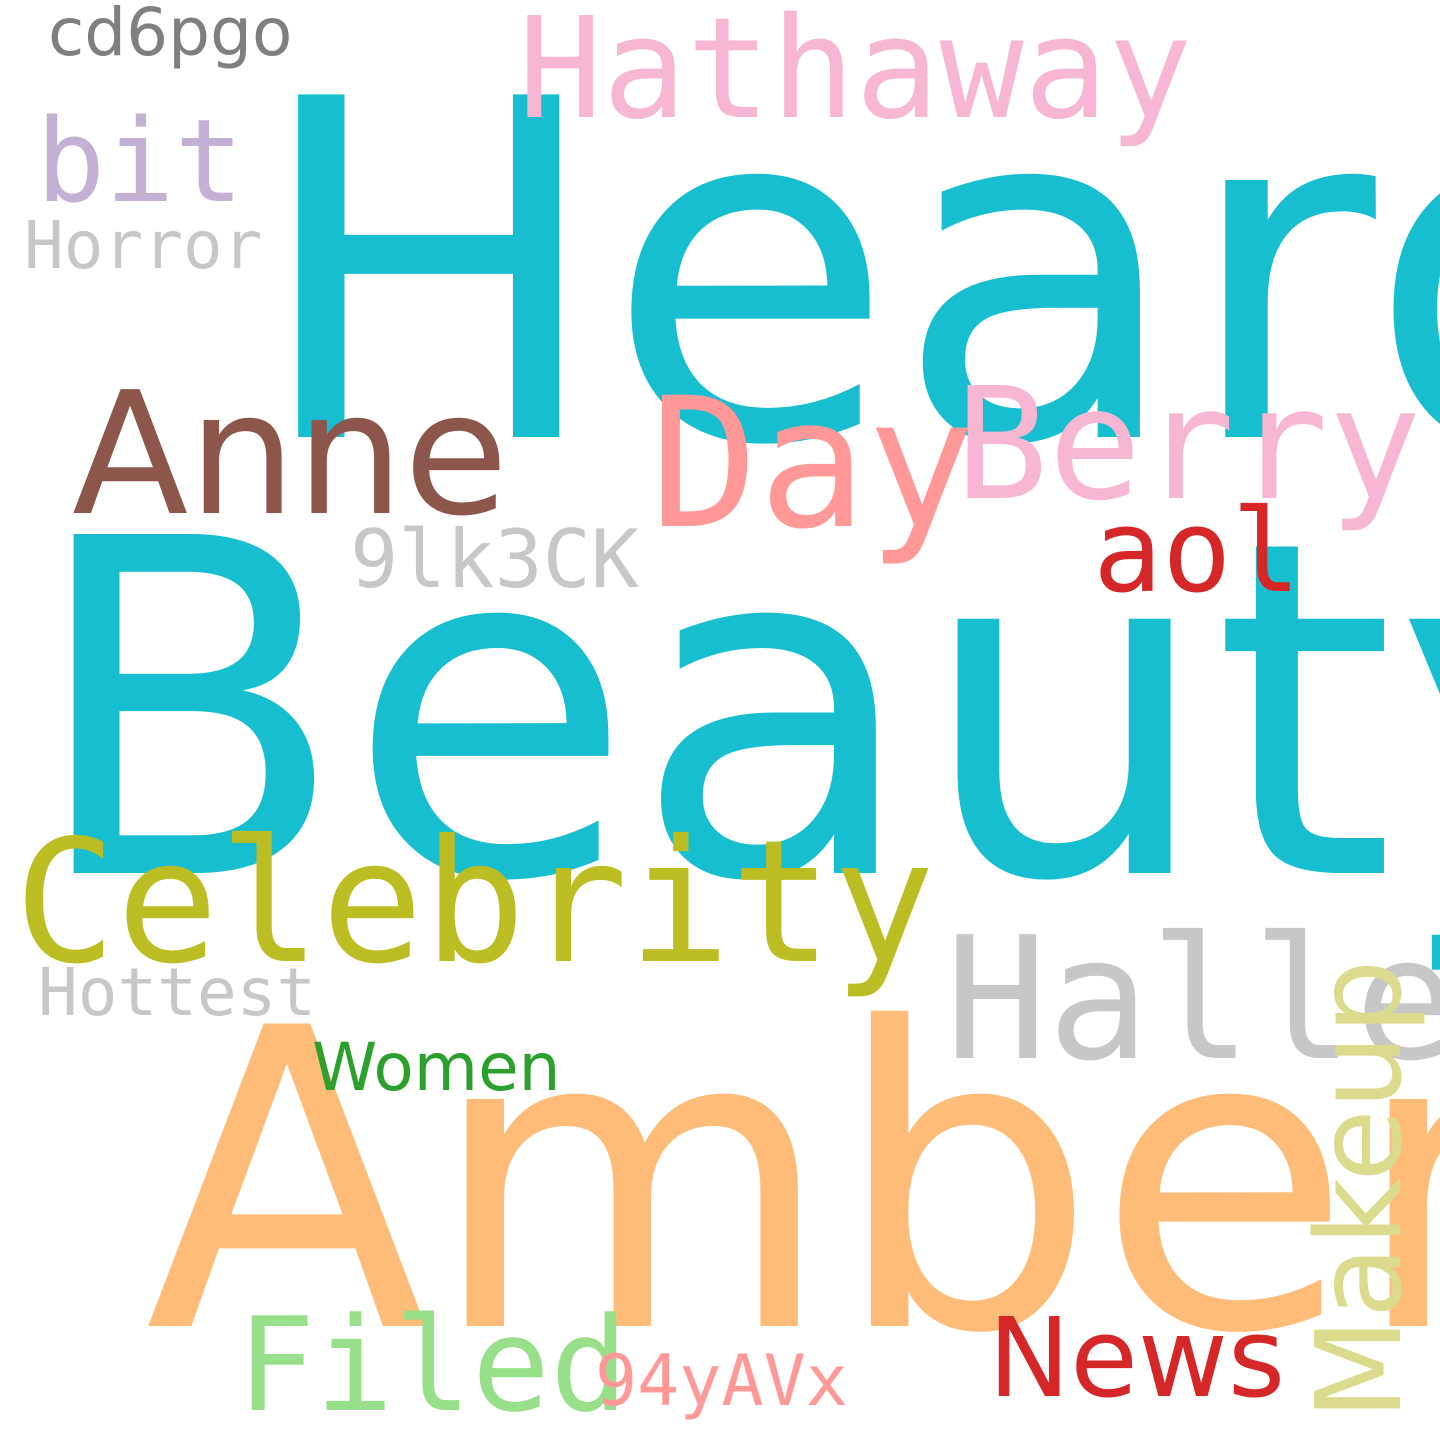 The height and width of the screenshot is (1440, 1440). What do you see at coordinates (436, 1067) in the screenshot?
I see `word-women: Women` at bounding box center [436, 1067].